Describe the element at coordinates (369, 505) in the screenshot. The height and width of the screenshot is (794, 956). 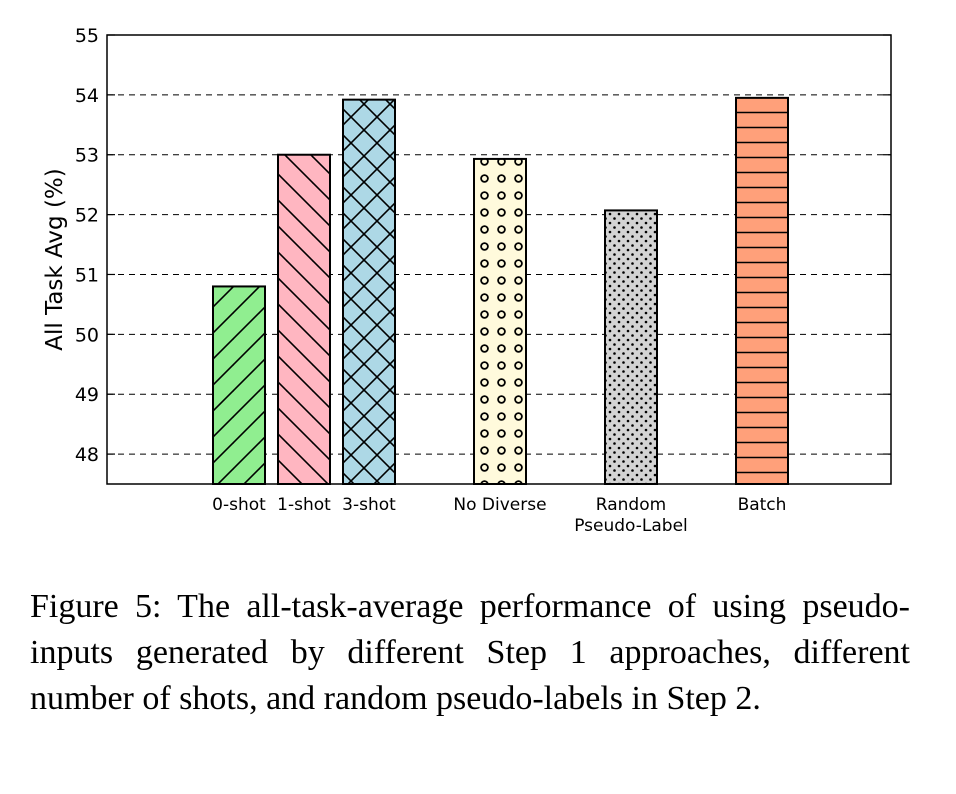
I see `x-tick-label: 3-shot` at that location.